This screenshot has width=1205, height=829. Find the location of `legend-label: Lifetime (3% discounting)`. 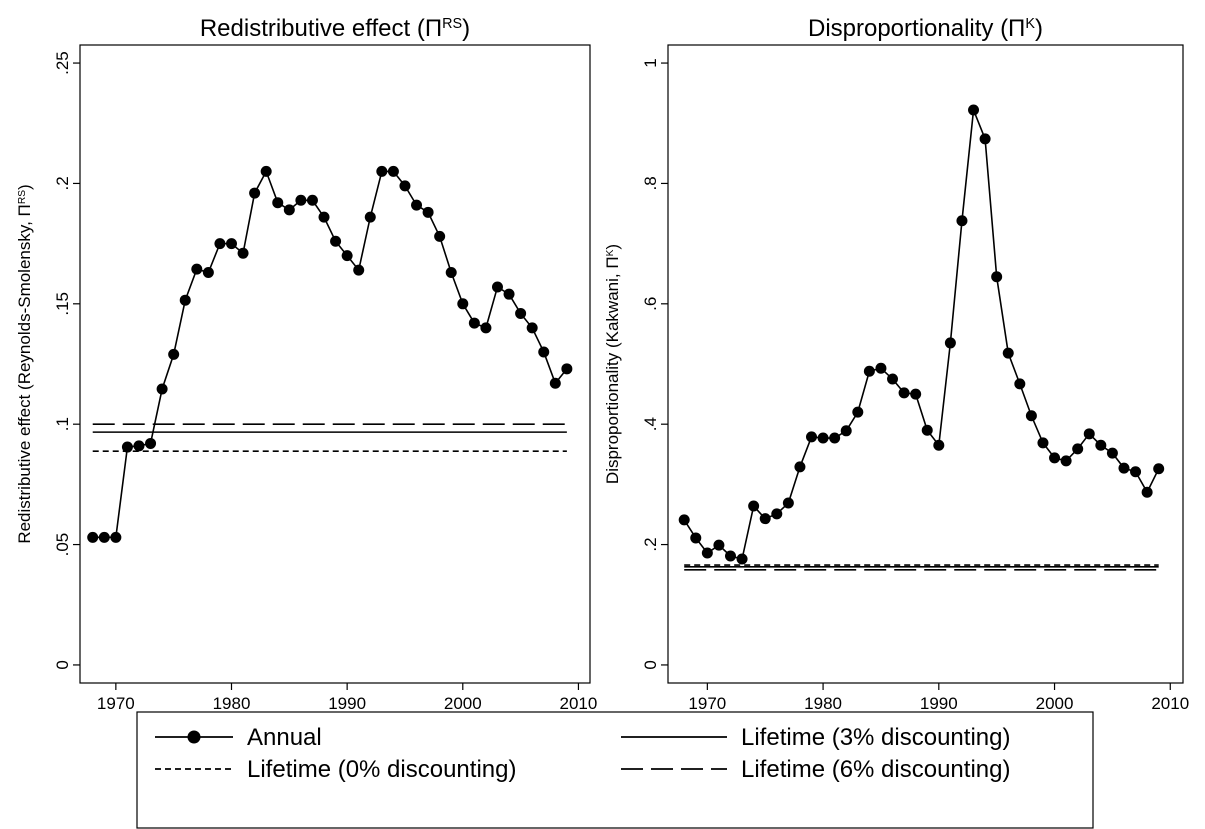

legend-label: Lifetime (3% discounting) is located at coordinates (875, 737).